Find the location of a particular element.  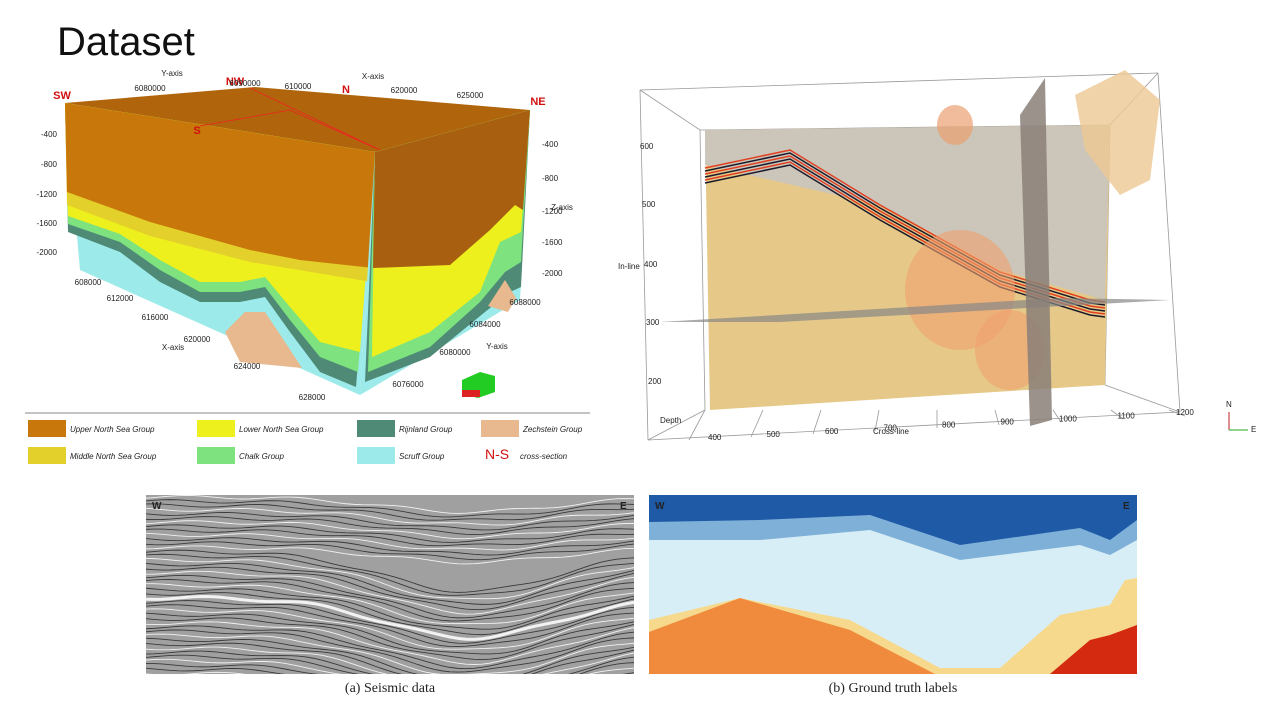

tick-label: 400 is located at coordinates (715, 437).